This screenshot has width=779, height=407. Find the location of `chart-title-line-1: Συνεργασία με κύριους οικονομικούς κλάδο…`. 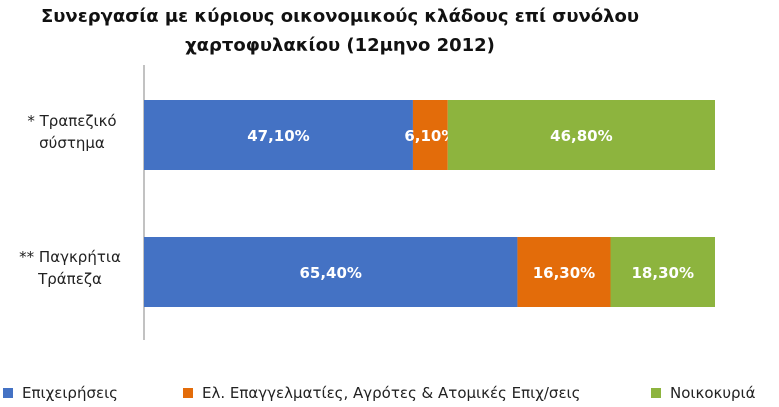

chart-title-line-1: Συνεργασία με κύριους οικονομικούς κλάδο… is located at coordinates (340, 16).